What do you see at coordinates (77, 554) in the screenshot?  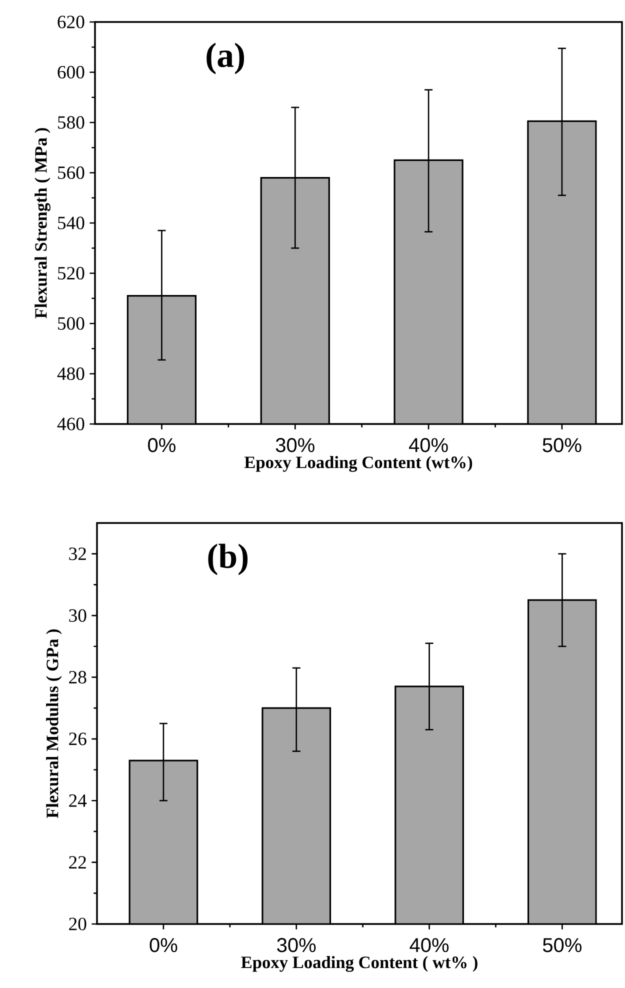 I see `y-tick-label: 32` at bounding box center [77, 554].